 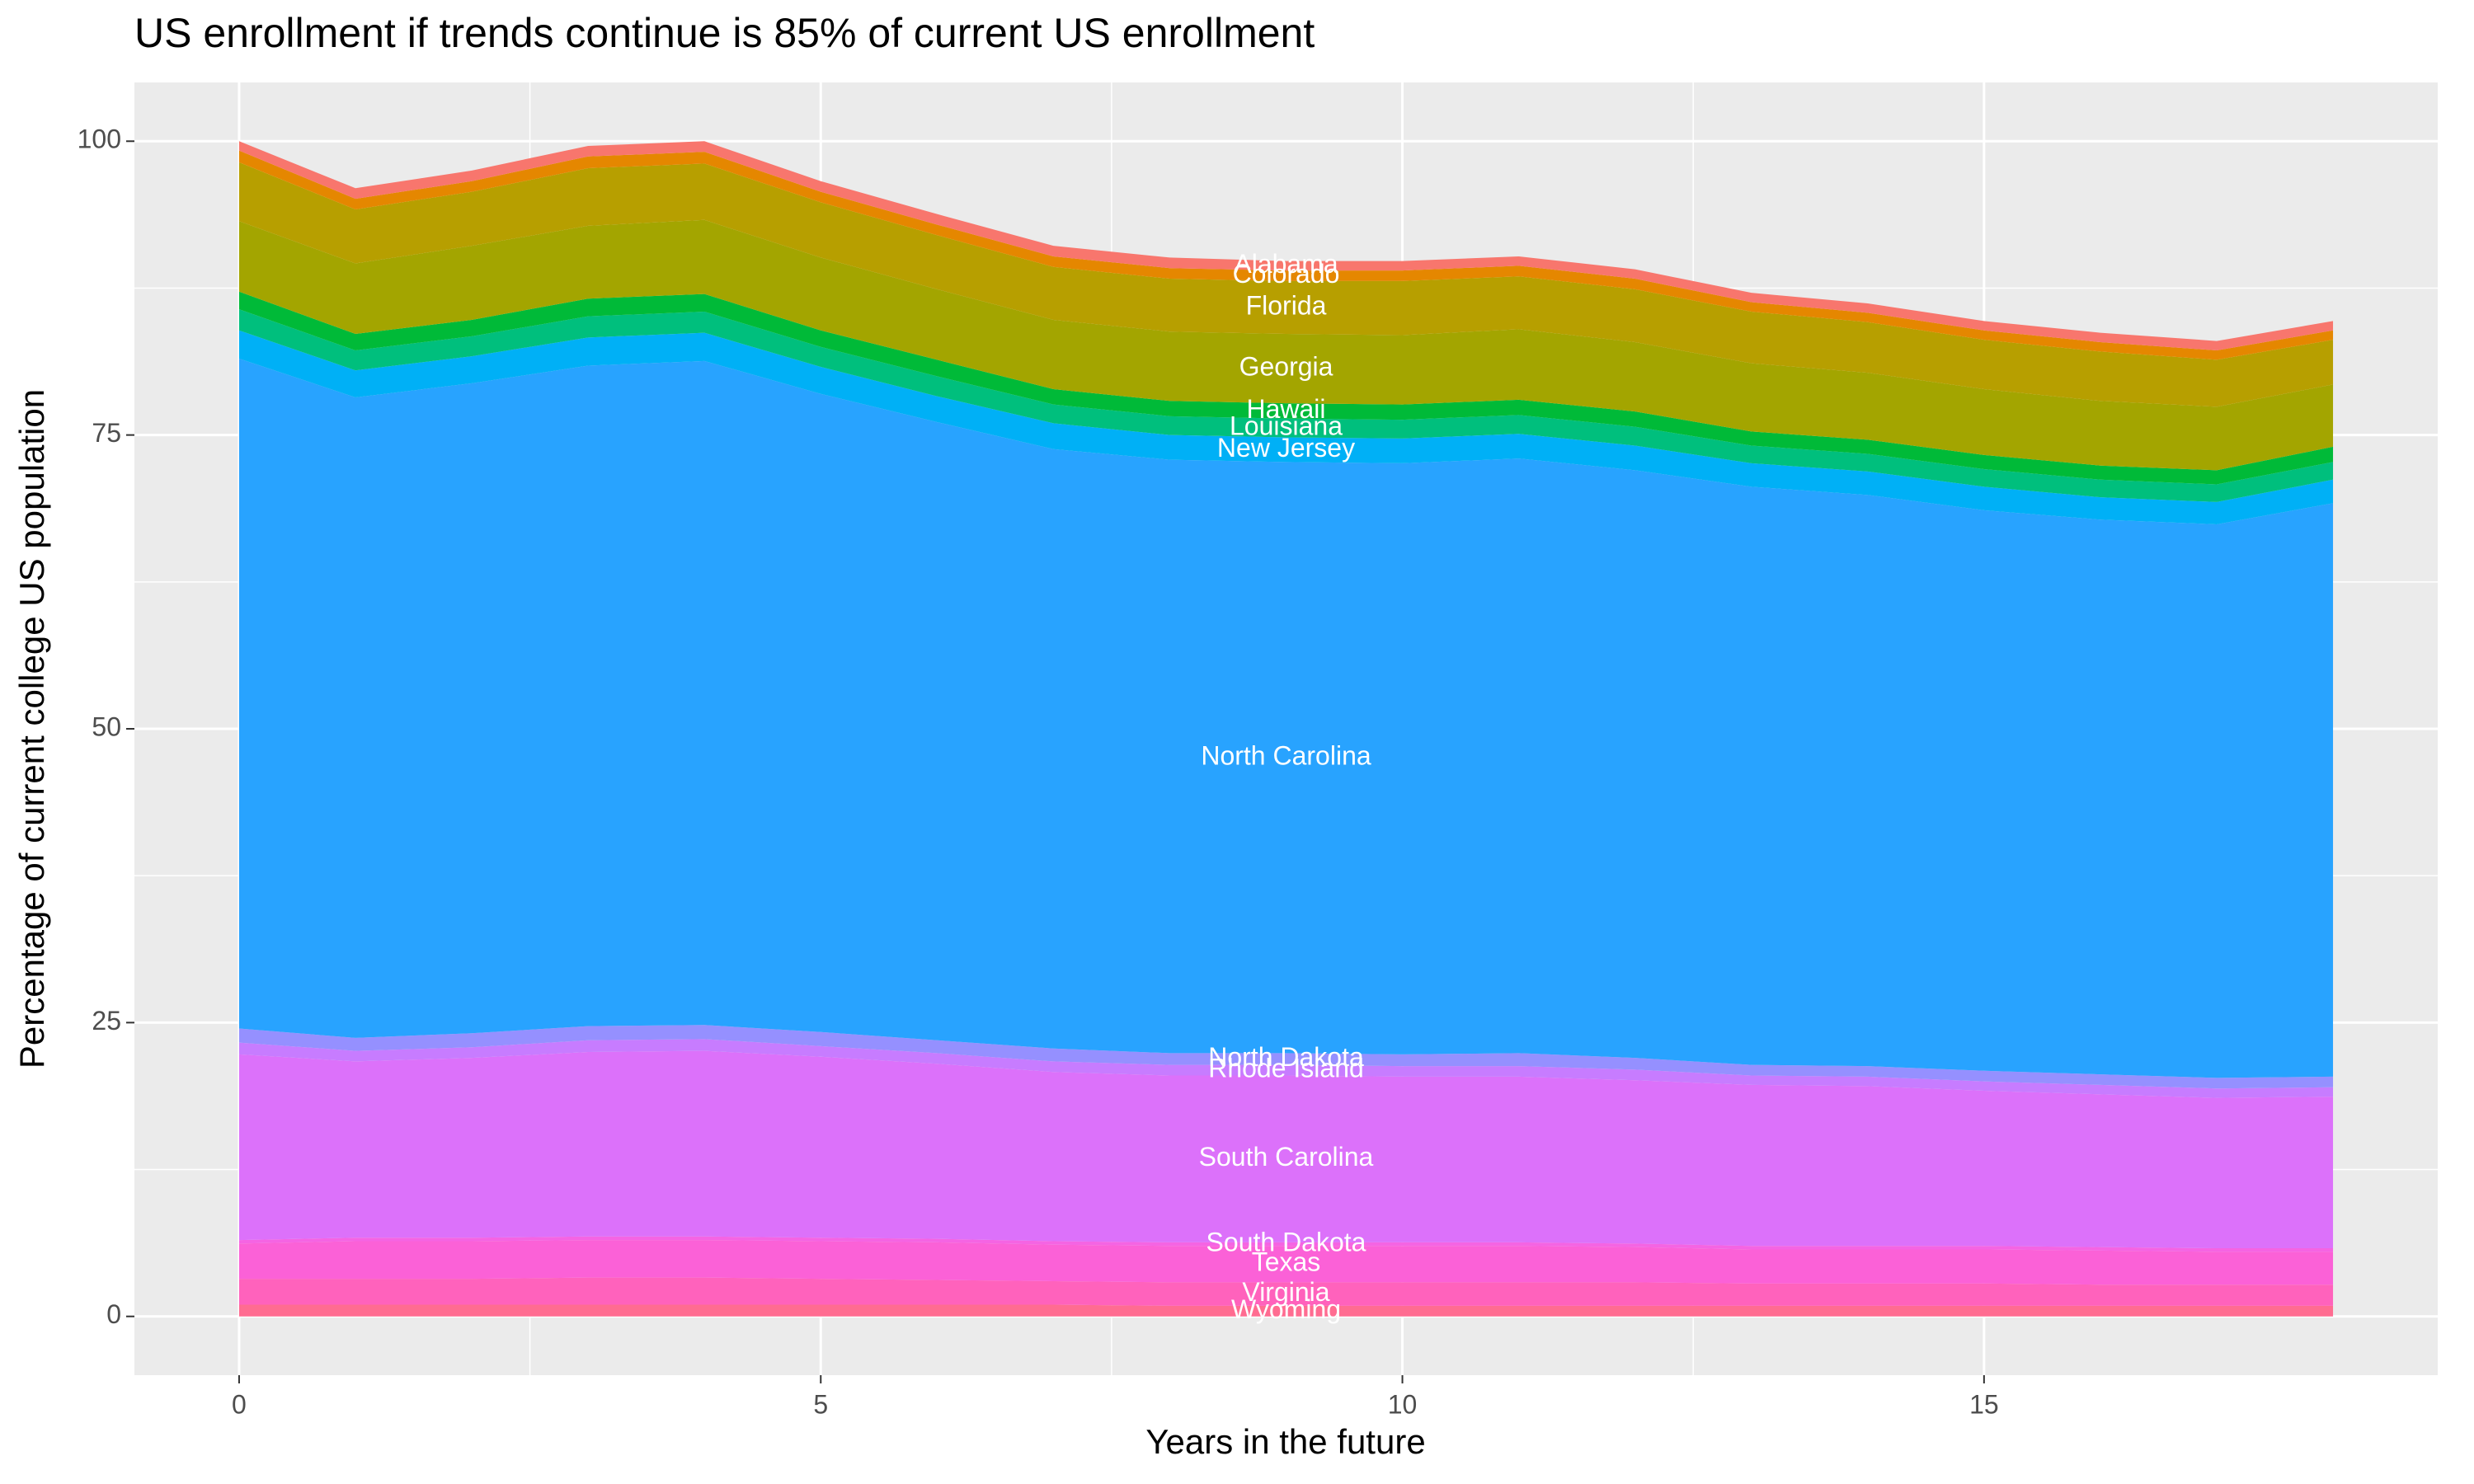 I want to click on area-label: New Jersey, so click(x=1286, y=448).